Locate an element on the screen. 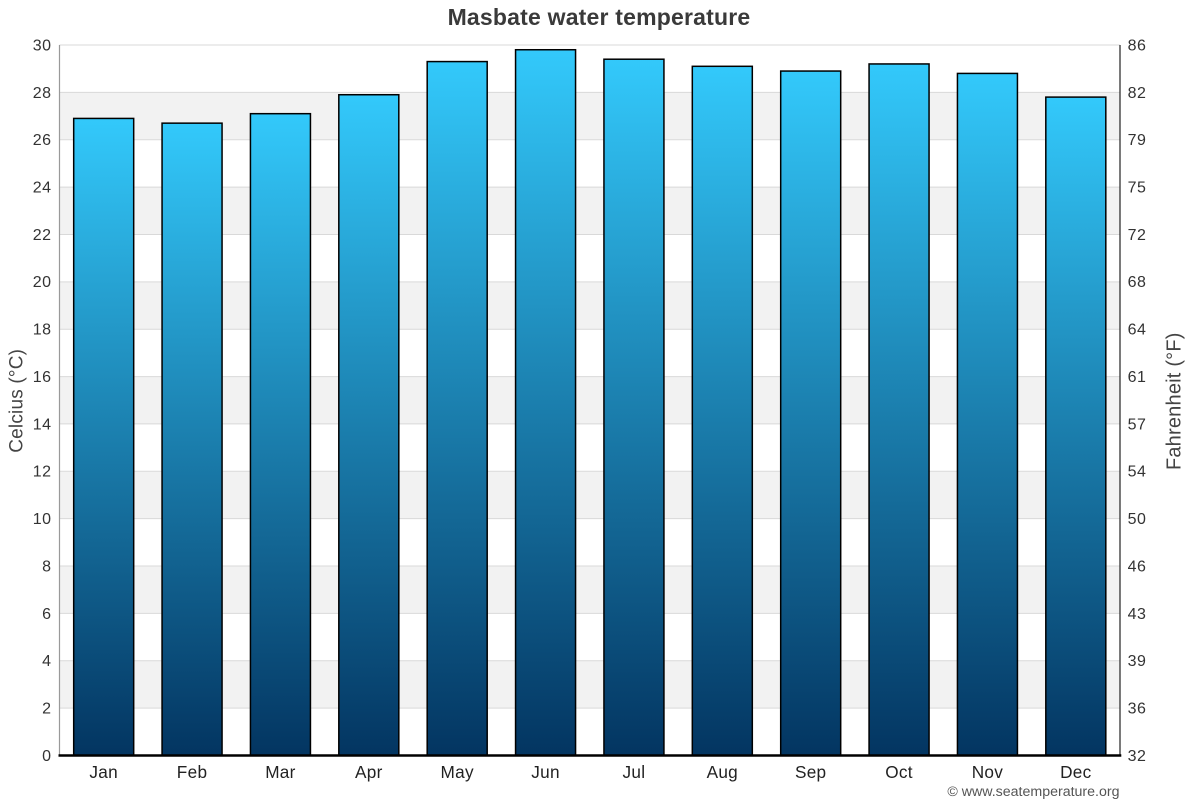  svg-text: May is located at coordinates (457, 772).